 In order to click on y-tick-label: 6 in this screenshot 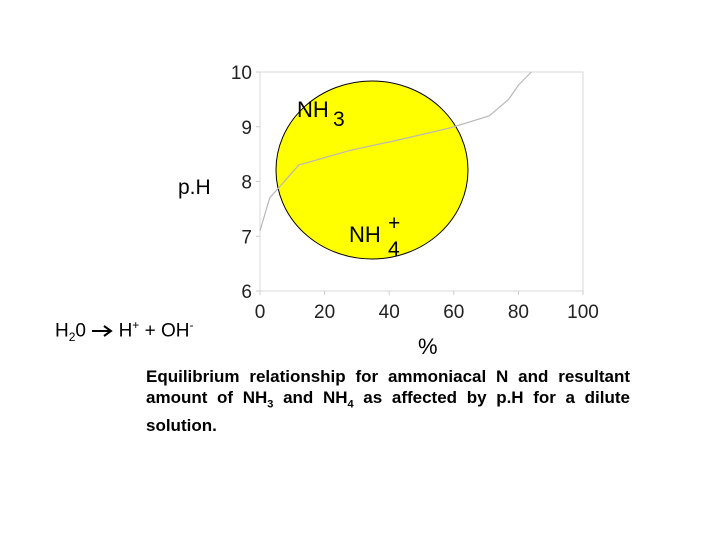, I will do `click(246, 292)`.